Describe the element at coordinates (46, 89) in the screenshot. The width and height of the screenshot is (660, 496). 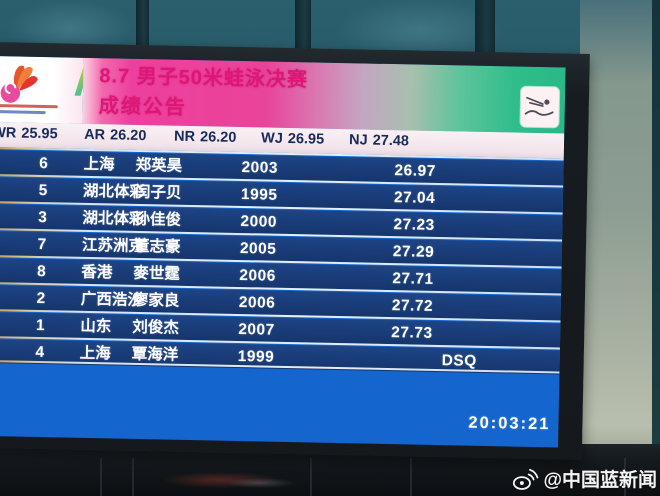
I see `logo-panel` at that location.